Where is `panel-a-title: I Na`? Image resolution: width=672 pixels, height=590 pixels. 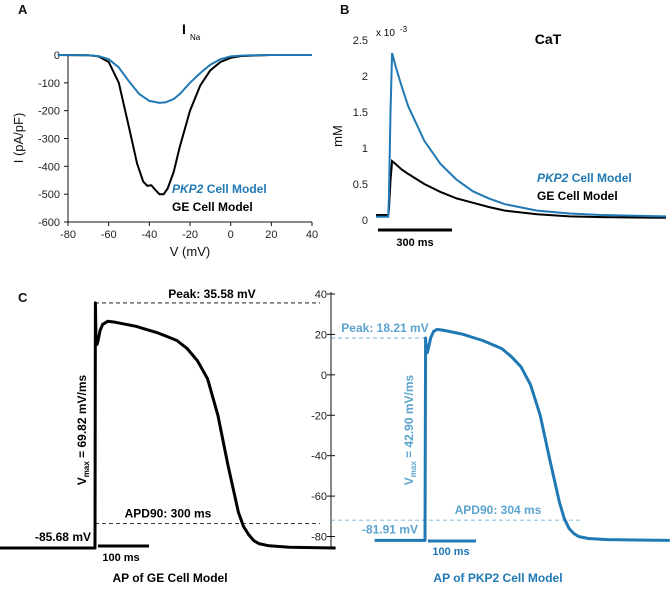 panel-a-title: I Na is located at coordinates (191, 31).